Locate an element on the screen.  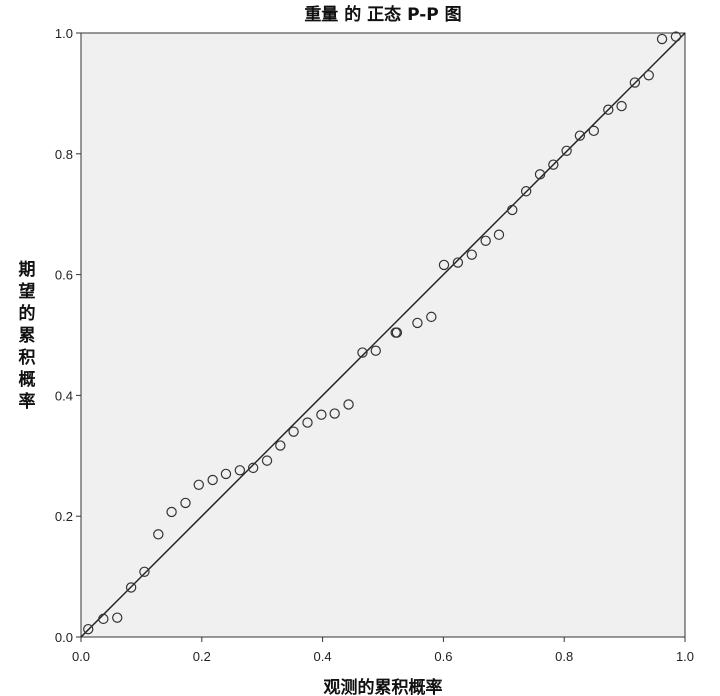
y-tick-label: 0.8 is located at coordinates (64, 154).